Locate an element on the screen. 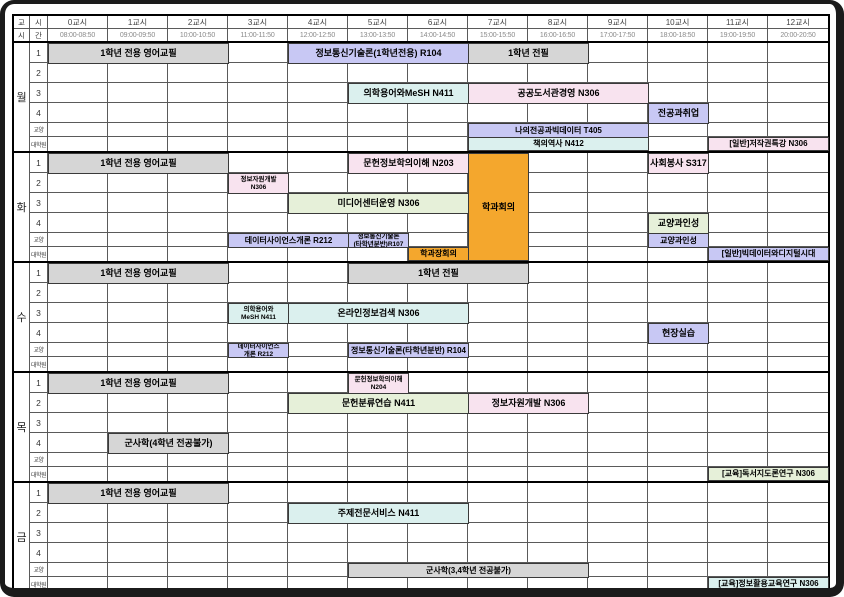  course-block: 문헌정보학의이해 N203 is located at coordinates (408, 163).